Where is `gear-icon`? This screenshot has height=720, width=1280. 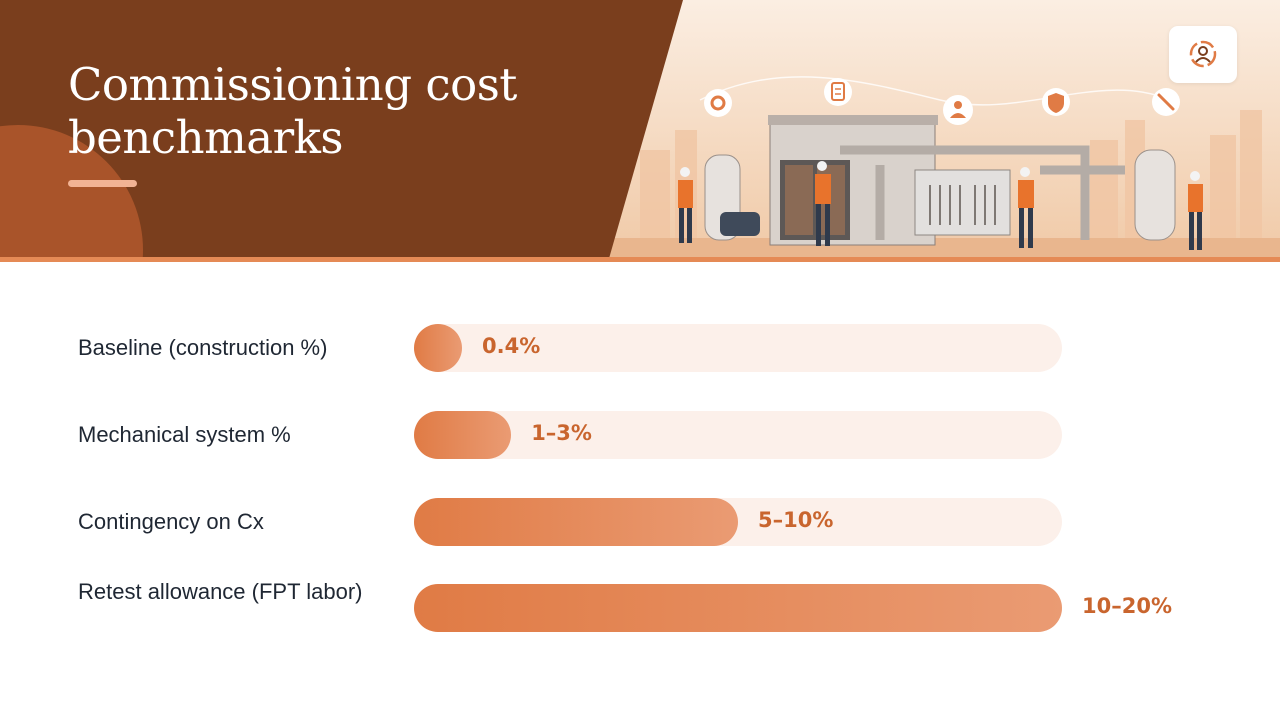 gear-icon is located at coordinates (718, 103).